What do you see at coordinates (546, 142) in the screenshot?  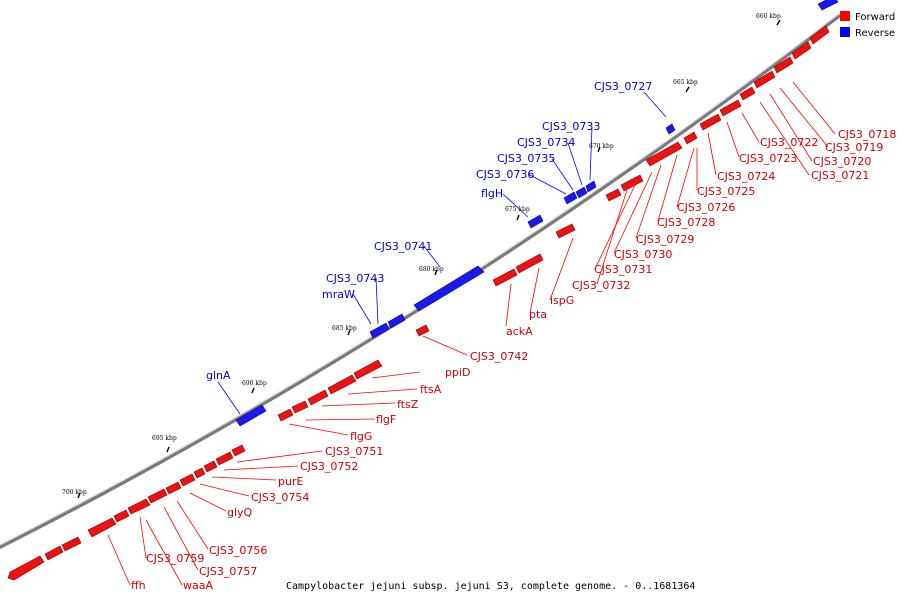 I see `gene-label-cjs3-0734: CJS3_0734` at bounding box center [546, 142].